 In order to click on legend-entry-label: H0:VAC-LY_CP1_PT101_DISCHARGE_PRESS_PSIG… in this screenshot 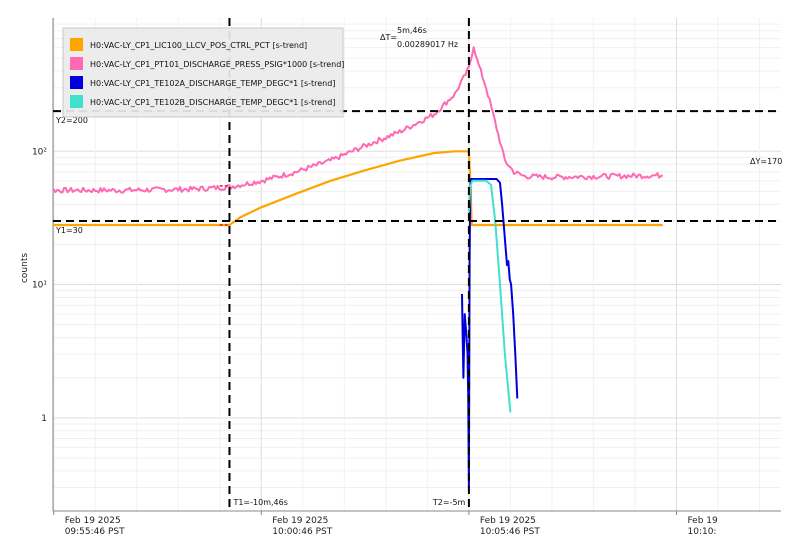, I will do `click(217, 64)`.